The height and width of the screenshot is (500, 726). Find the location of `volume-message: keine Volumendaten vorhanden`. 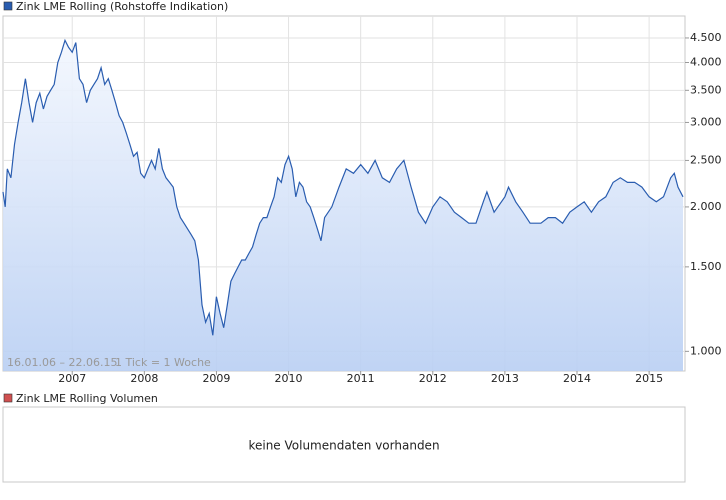

volume-message: keine Volumendaten vorhanden is located at coordinates (343, 446).